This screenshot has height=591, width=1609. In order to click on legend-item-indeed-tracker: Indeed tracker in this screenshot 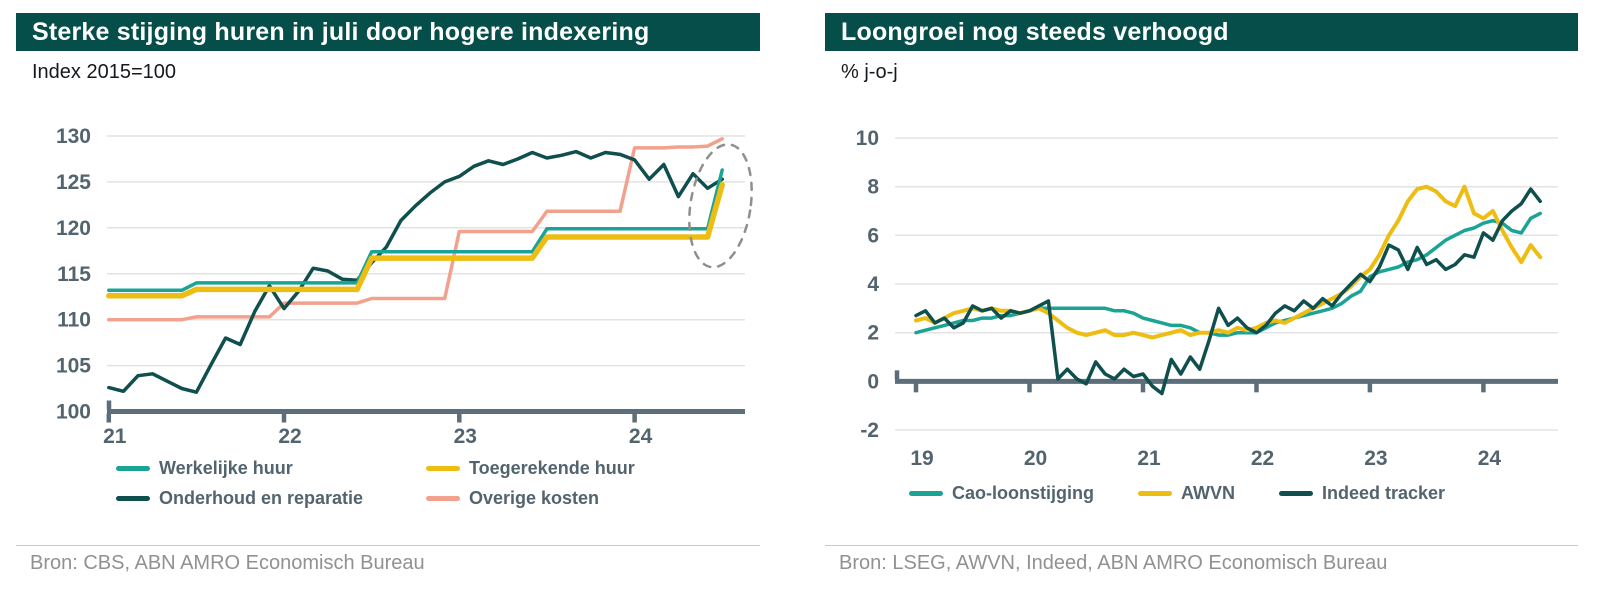, I will do `click(1362, 493)`.